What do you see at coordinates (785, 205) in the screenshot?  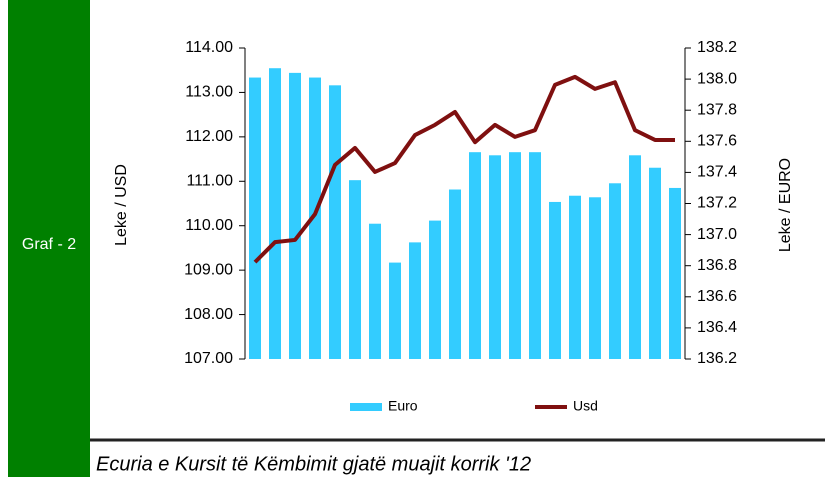 I see `y2-axis-label: Leke / EURO` at bounding box center [785, 205].